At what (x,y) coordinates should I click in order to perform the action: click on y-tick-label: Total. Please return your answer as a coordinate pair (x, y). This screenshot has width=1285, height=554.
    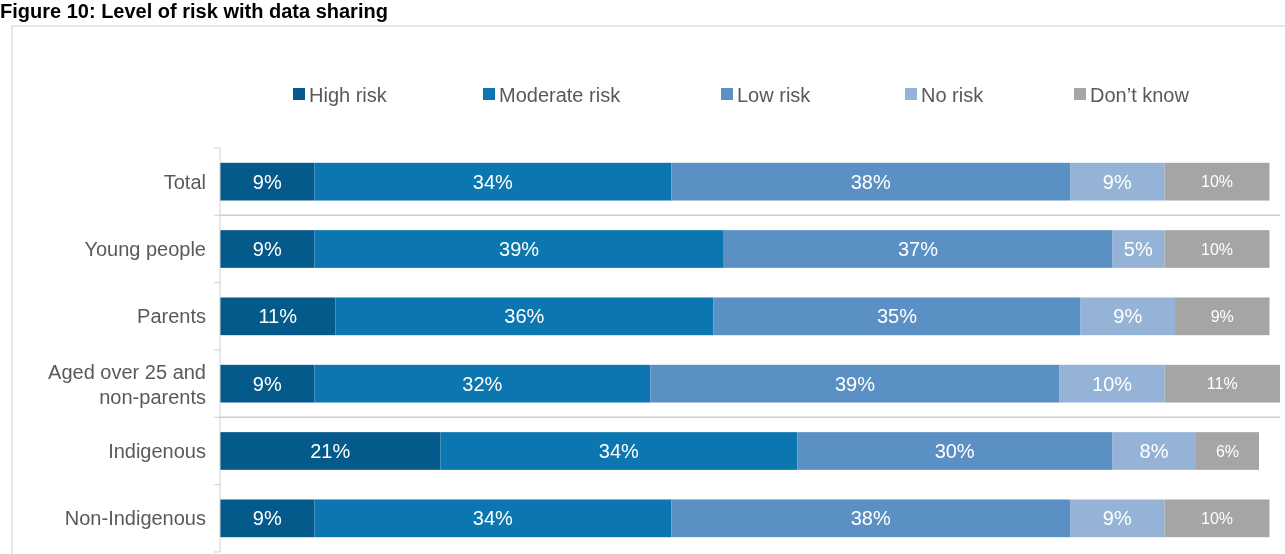
    Looking at the image, I should click on (184, 181).